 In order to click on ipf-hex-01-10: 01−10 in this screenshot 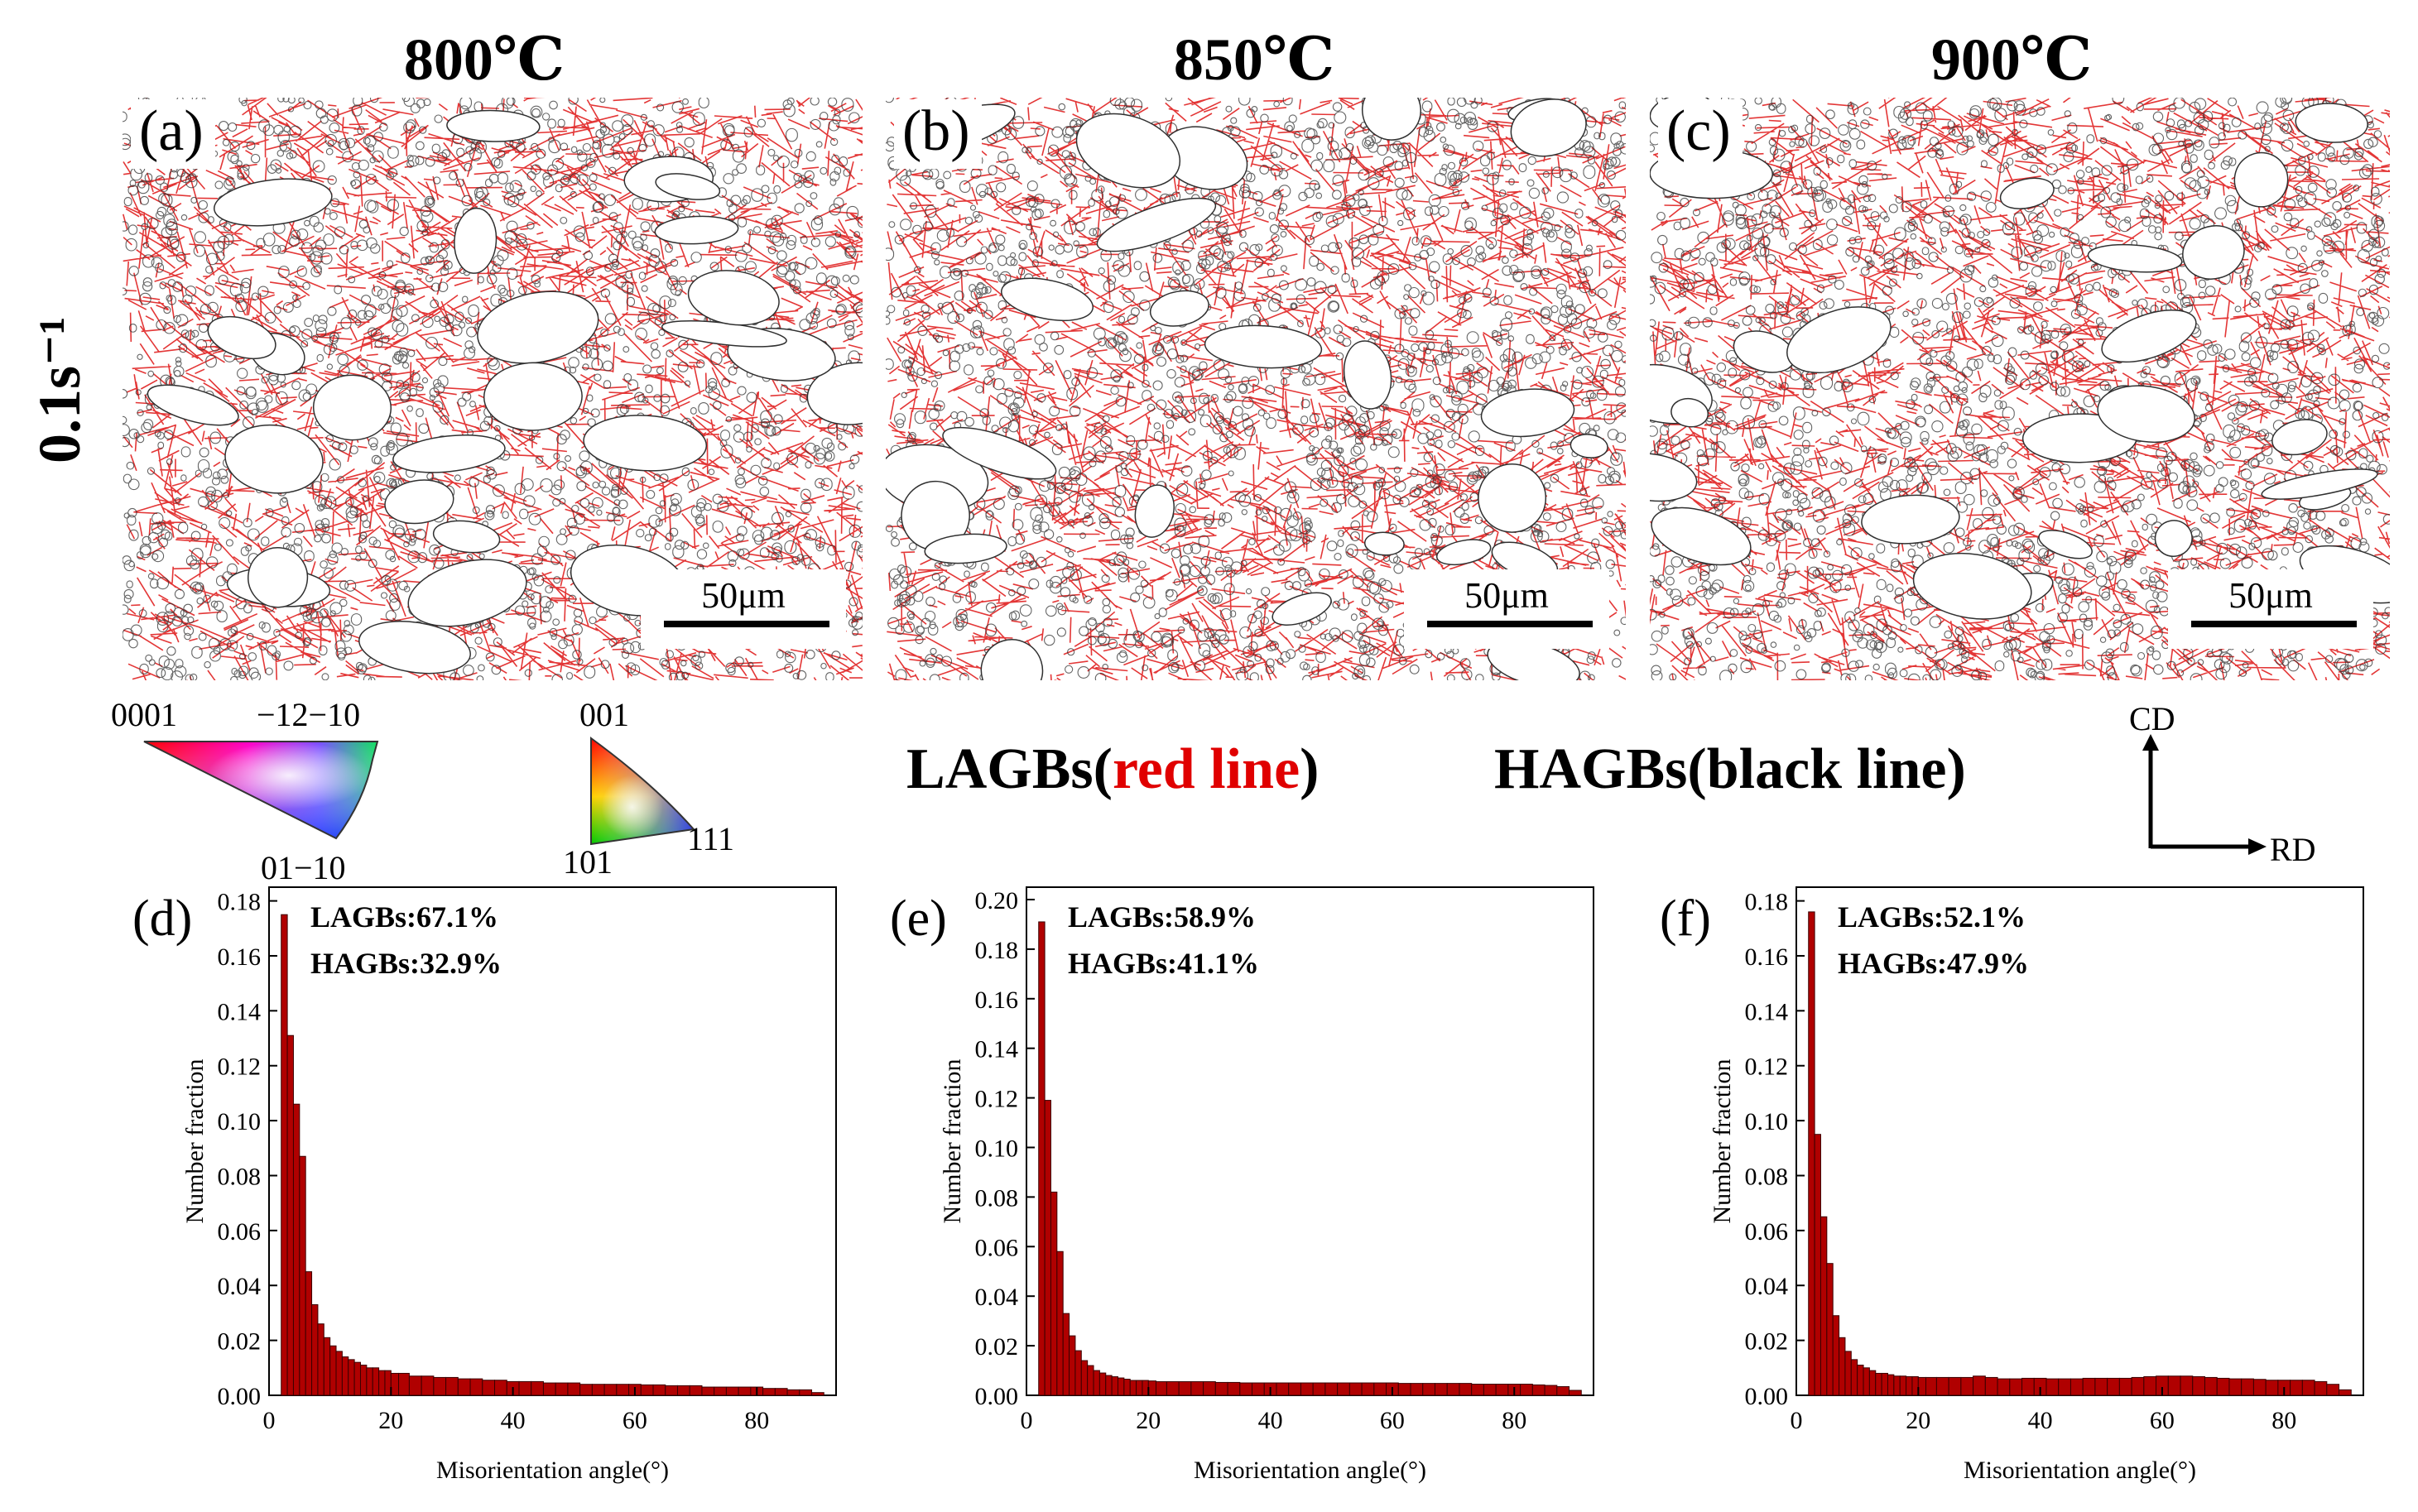, I will do `click(303, 867)`.